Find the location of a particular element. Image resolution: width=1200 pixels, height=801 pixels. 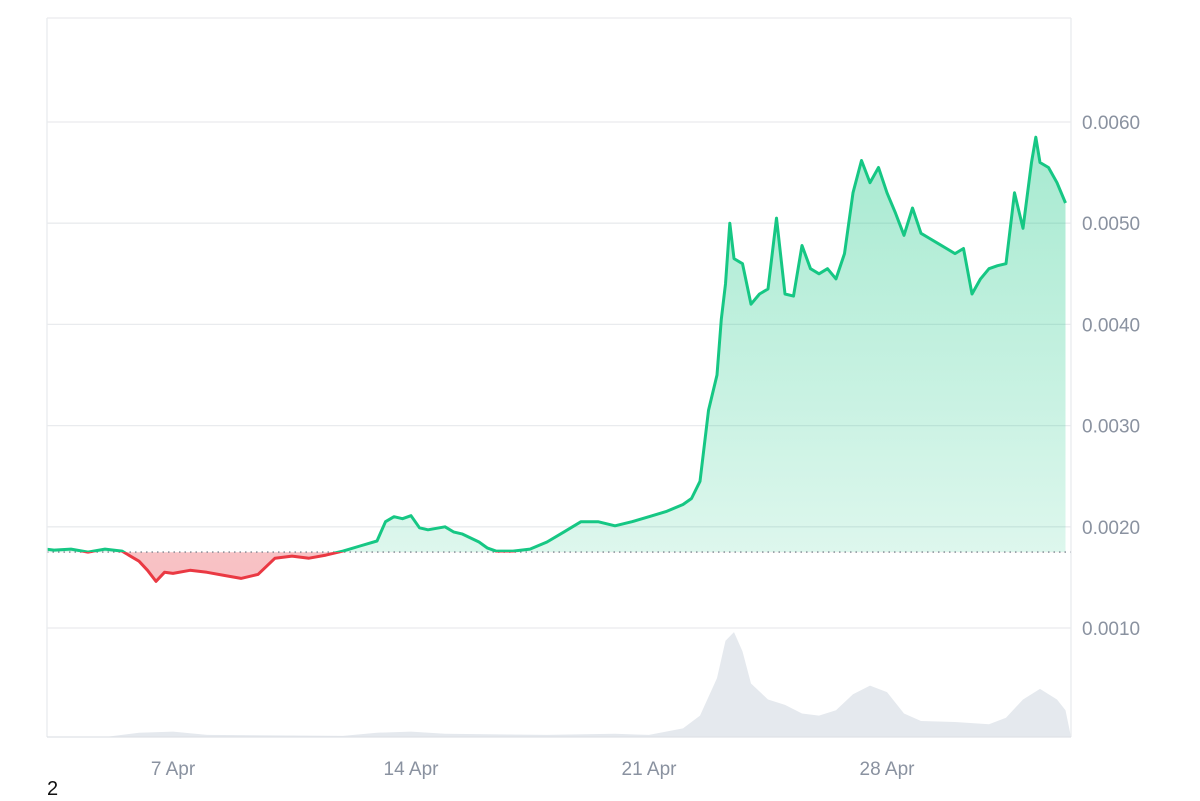

y-tick-label: 0.0030 is located at coordinates (1111, 427).